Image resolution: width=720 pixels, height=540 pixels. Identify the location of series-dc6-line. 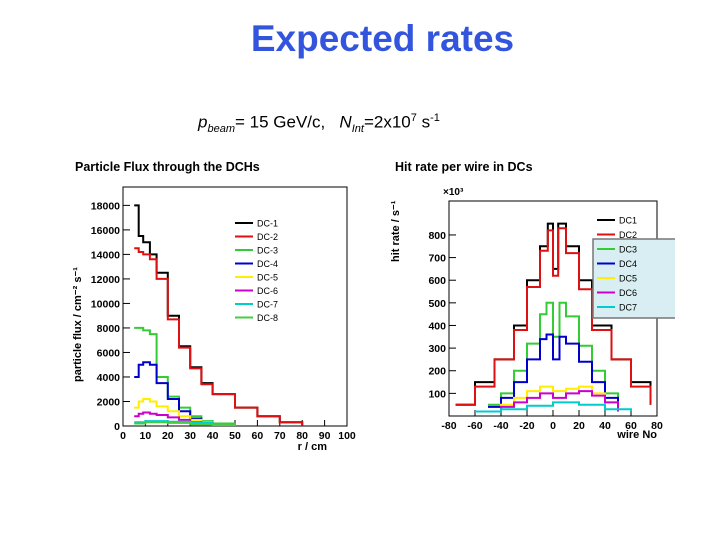
(553, 401).